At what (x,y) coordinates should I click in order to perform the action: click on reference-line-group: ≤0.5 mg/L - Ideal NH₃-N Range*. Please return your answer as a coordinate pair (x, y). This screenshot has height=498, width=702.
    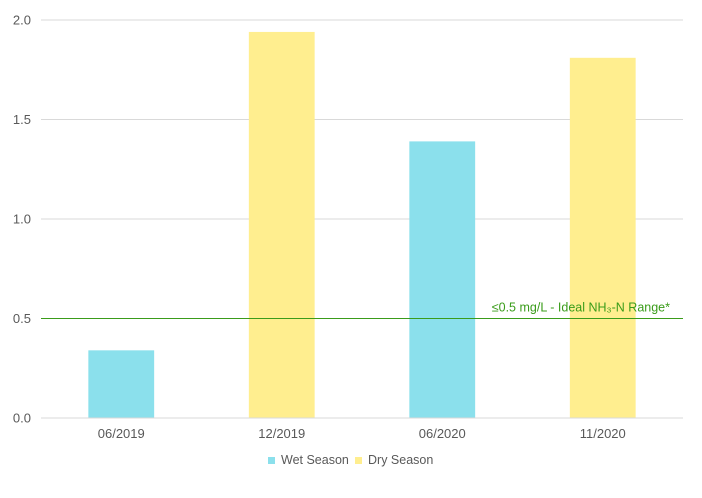
    Looking at the image, I should click on (362, 310).